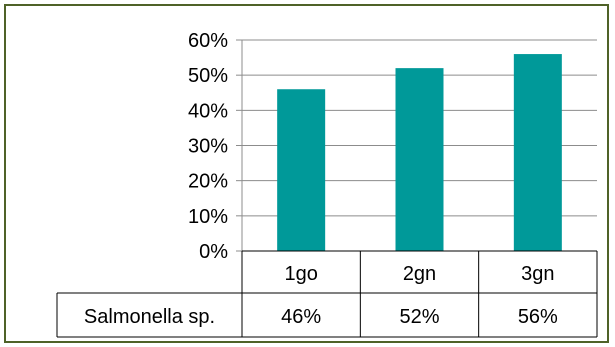 This screenshot has width=615, height=347. What do you see at coordinates (208, 41) in the screenshot?
I see `y-tick-label-6: 60%` at bounding box center [208, 41].